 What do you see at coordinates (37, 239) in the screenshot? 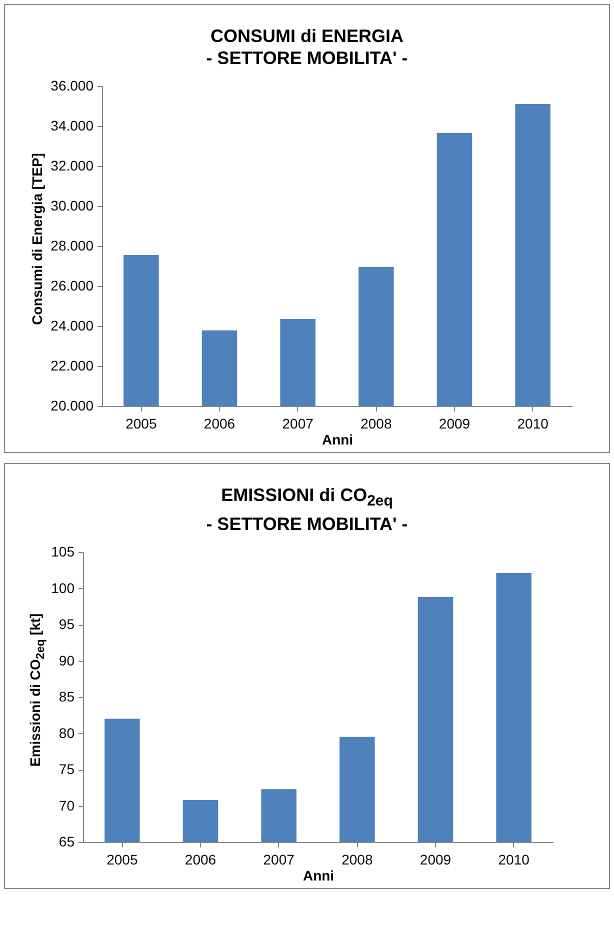
I see `y-axis-title: Consumi di Energia [TEP]` at bounding box center [37, 239].